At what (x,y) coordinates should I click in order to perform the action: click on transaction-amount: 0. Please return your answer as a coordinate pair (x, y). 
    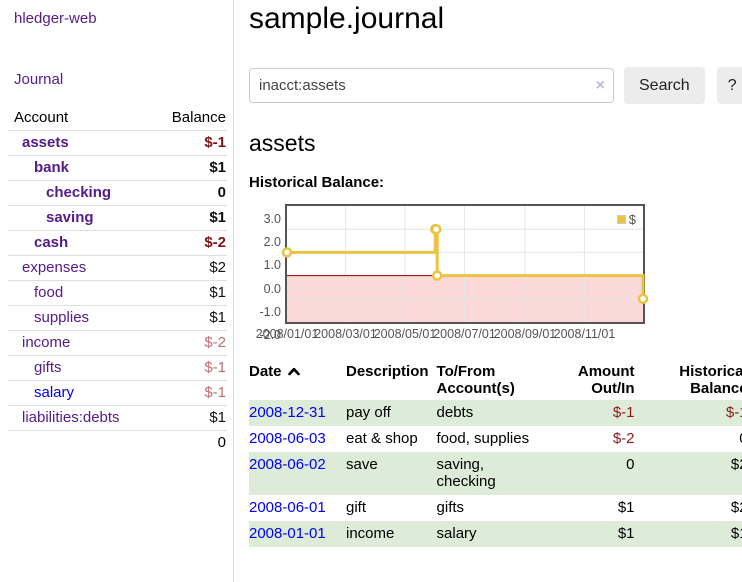
    Looking at the image, I should click on (594, 473).